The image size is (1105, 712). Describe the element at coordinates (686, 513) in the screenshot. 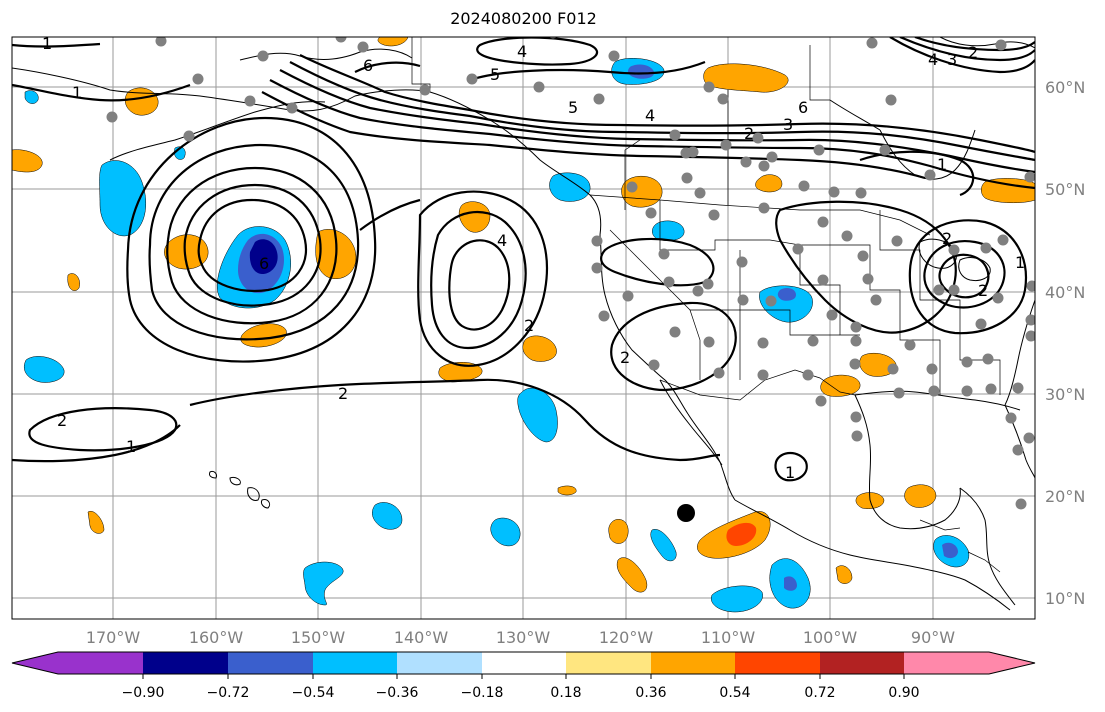

I see `storm-center-marker` at that location.